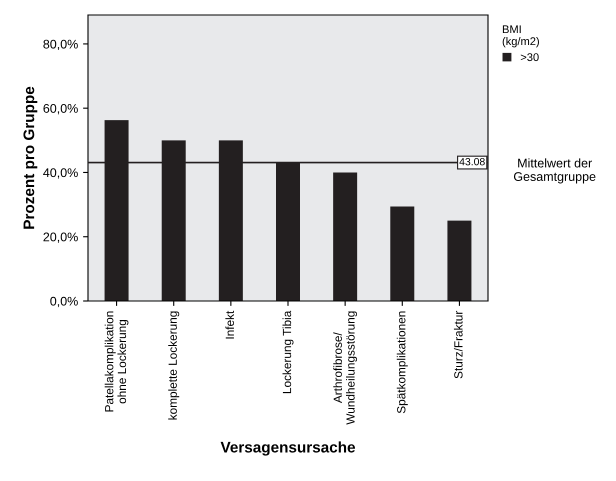 The height and width of the screenshot is (481, 616). What do you see at coordinates (288, 352) in the screenshot?
I see `x-tick-label: Lockerung Tibia` at bounding box center [288, 352].